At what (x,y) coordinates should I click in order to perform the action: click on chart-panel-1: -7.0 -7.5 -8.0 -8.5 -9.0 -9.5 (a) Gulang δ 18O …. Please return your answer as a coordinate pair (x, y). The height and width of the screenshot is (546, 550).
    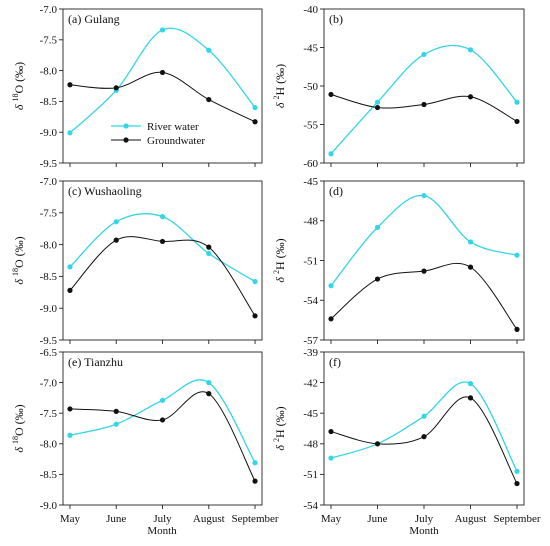
    Looking at the image, I should click on (137, 87).